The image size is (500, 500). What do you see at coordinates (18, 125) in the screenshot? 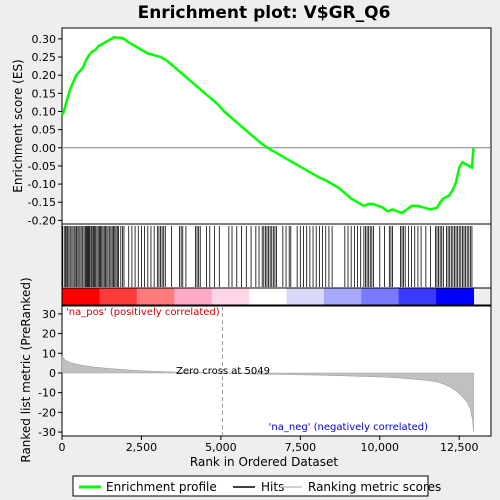
I see `es-axis-label: Enrichment score (ES)` at bounding box center [18, 125].